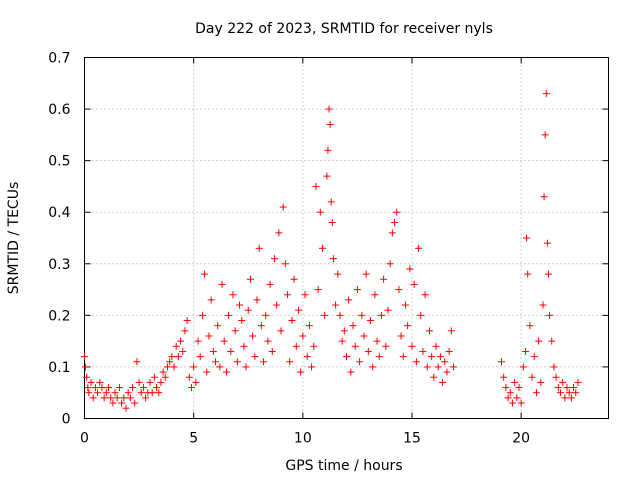  What do you see at coordinates (412, 439) in the screenshot?
I see `x-tick-label: 15` at bounding box center [412, 439].